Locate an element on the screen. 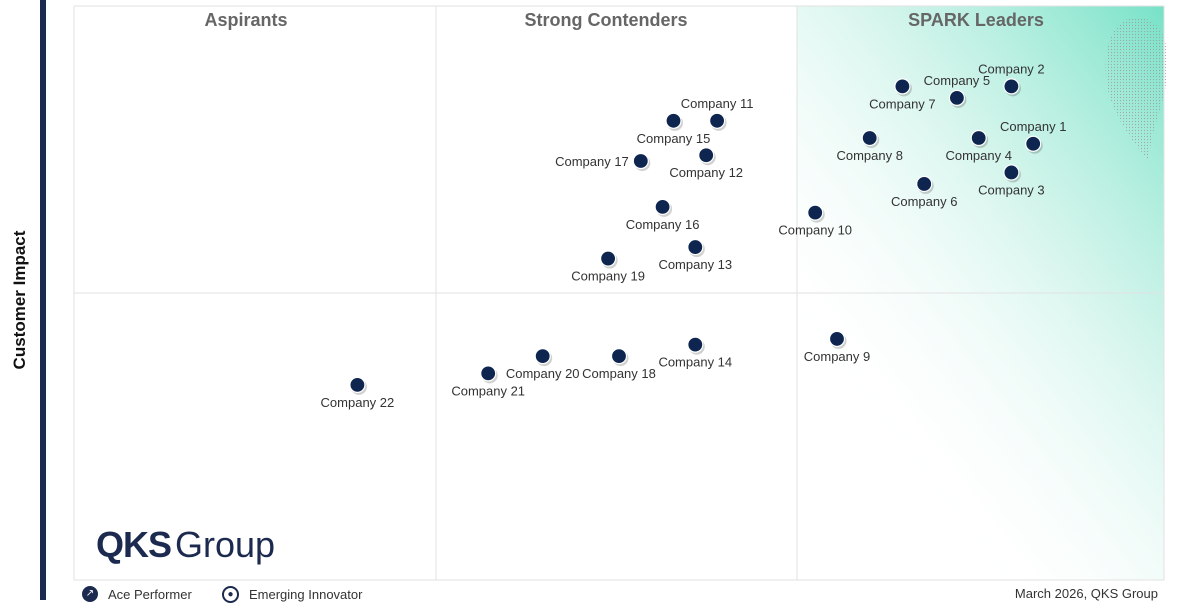  point-company-6: Company 6 is located at coordinates (924, 192).